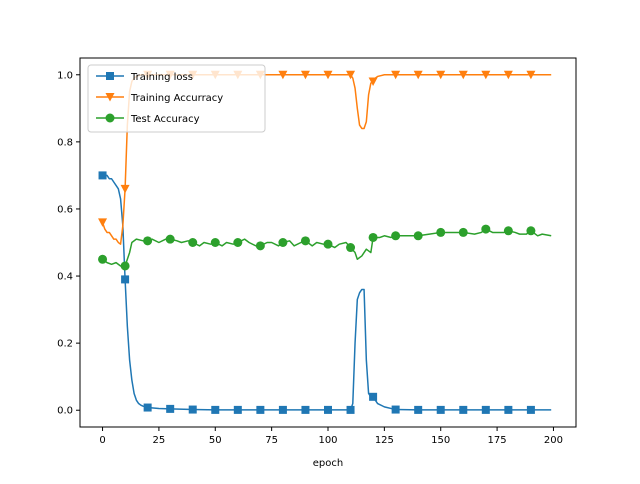  What do you see at coordinates (161, 77) in the screenshot?
I see `legend-entry: Training loss` at bounding box center [161, 77].